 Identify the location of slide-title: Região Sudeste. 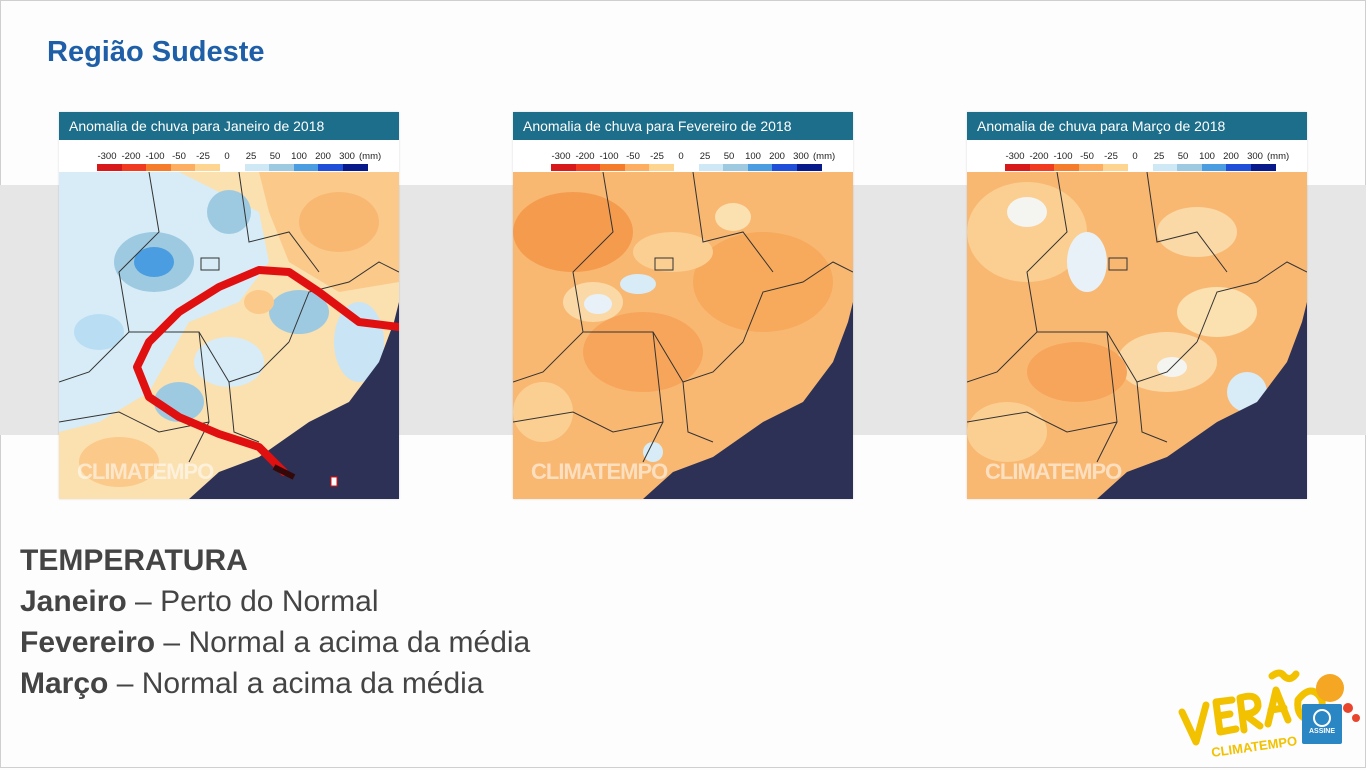
(156, 52).